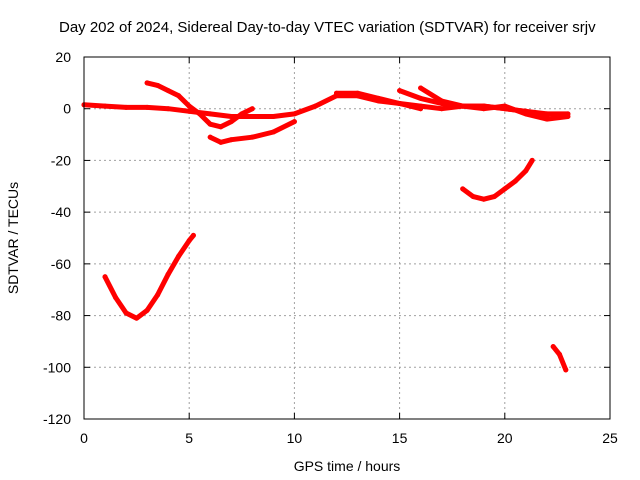 The width and height of the screenshot is (640, 480). I want to click on y-tick-label: -120, so click(57, 419).